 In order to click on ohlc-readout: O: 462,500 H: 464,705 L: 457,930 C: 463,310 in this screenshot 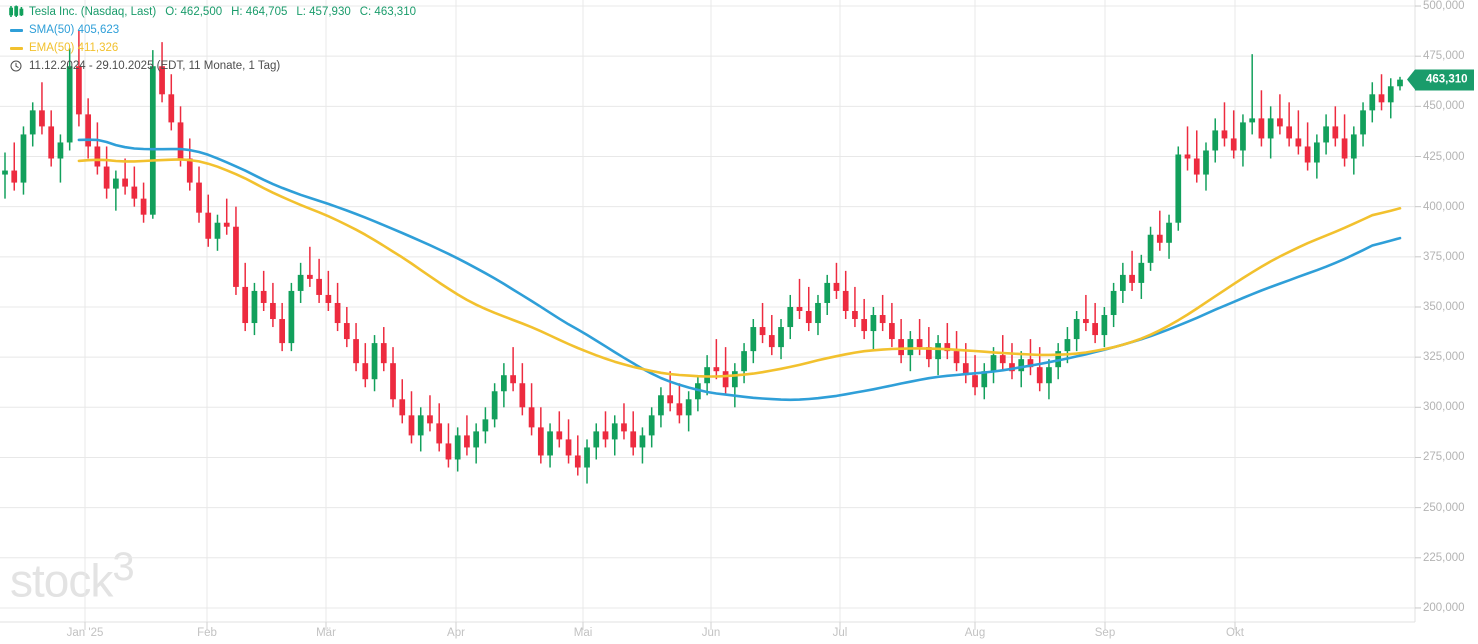, I will do `click(295, 12)`.